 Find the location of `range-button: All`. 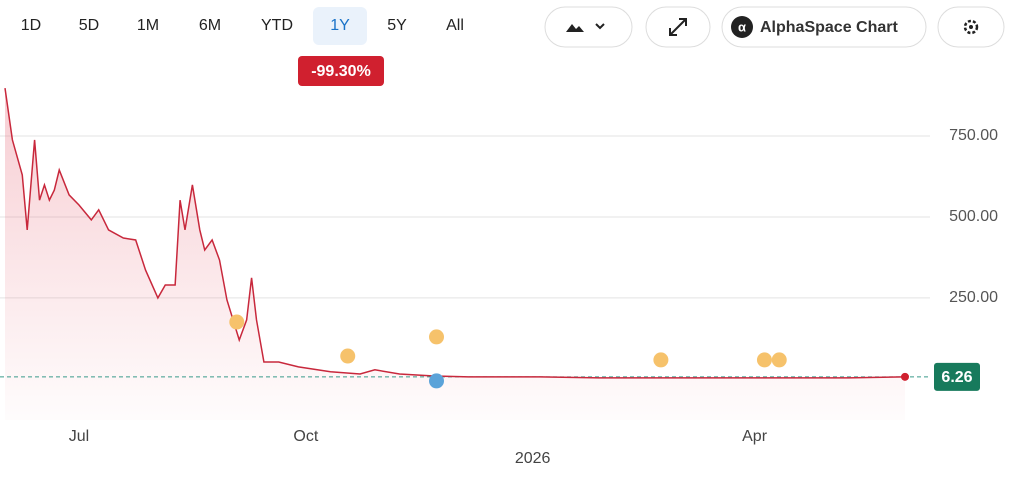

range-button: All is located at coordinates (455, 25).